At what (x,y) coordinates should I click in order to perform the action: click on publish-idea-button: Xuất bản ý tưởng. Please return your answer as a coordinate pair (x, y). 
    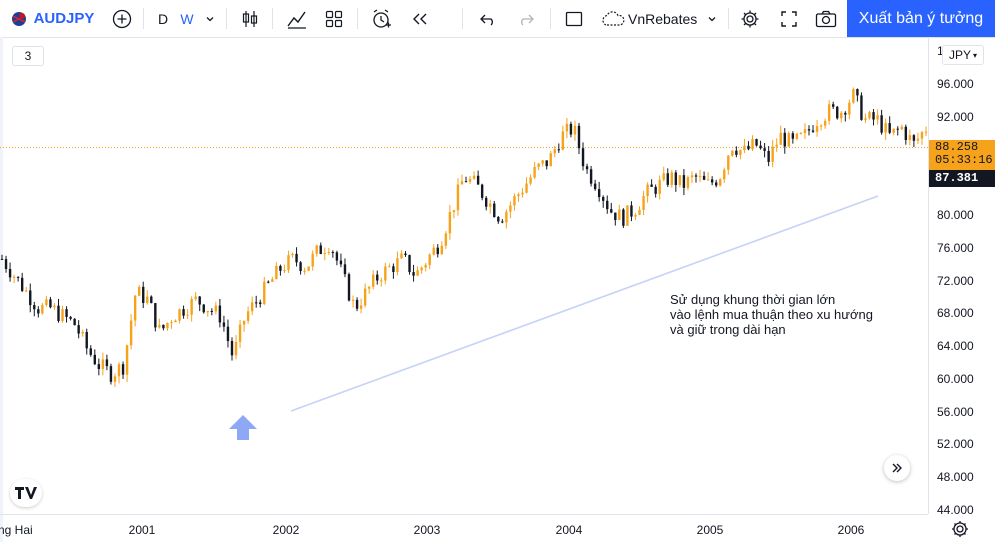
    Looking at the image, I should click on (921, 18).